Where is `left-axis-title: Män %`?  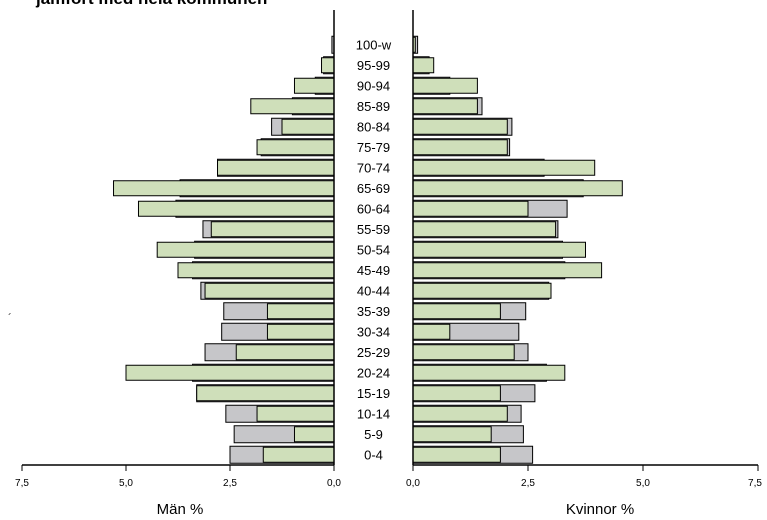
left-axis-title: Män % is located at coordinates (180, 509).